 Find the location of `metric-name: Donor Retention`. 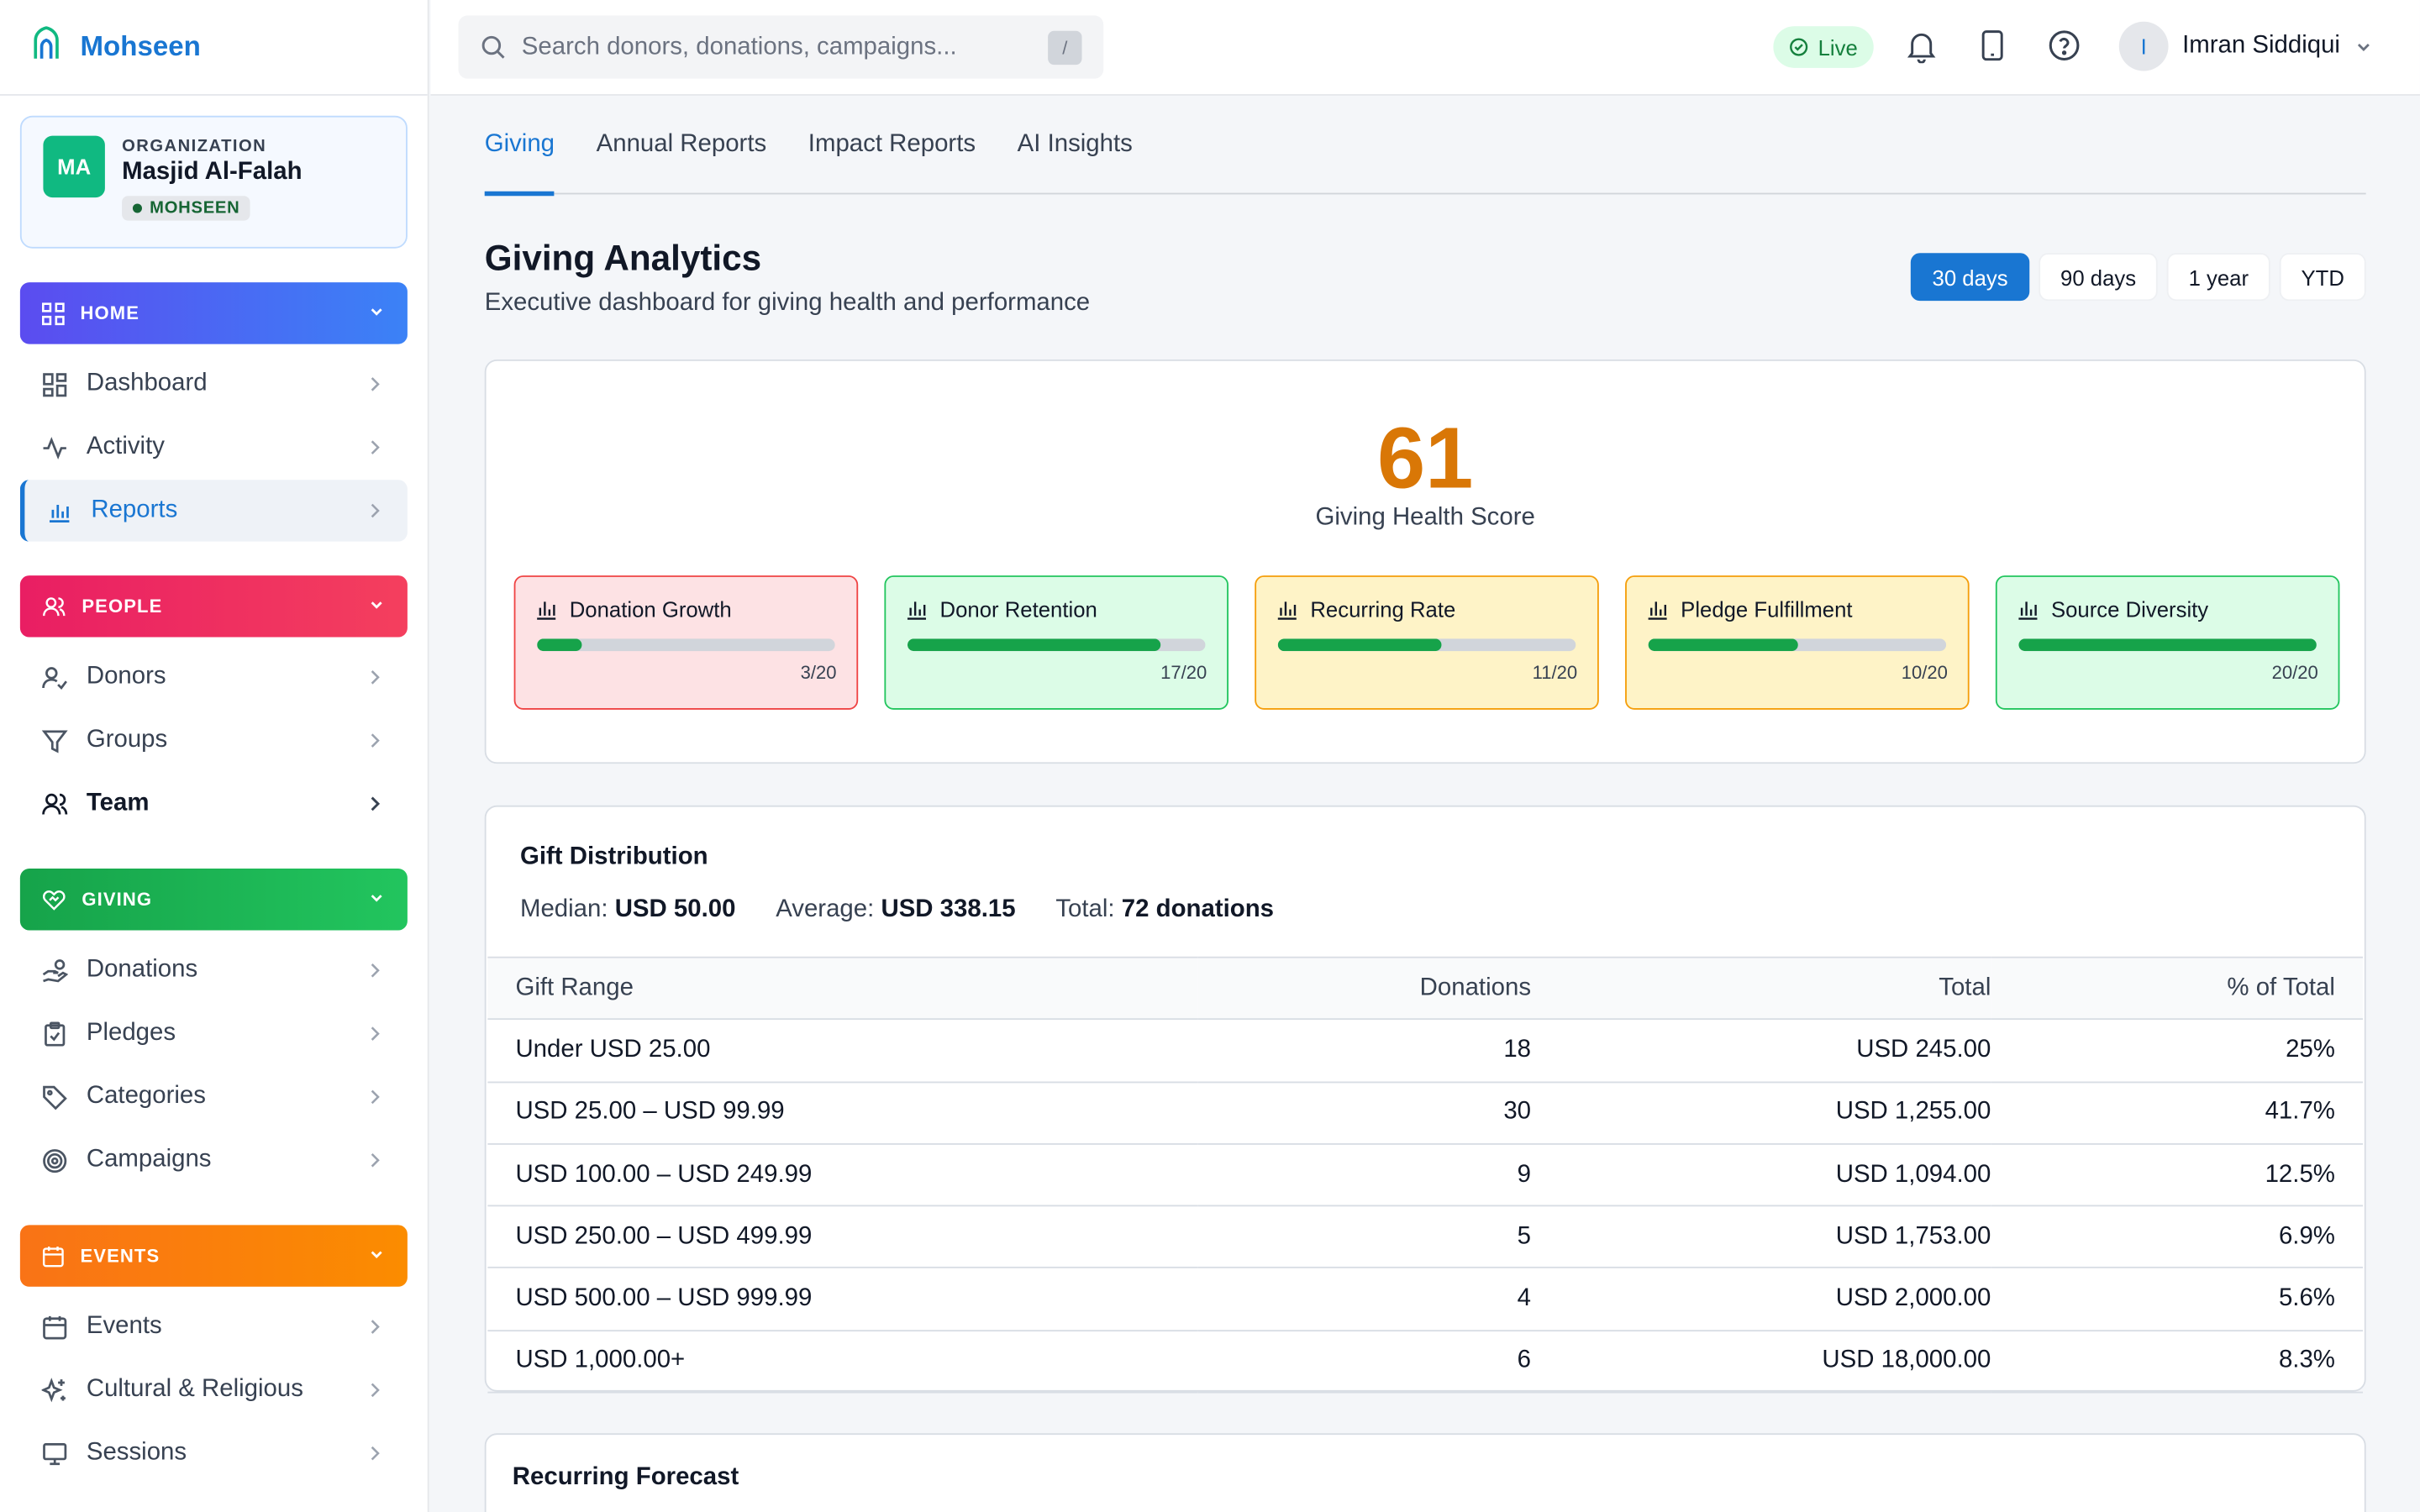

metric-name: Donor Retention is located at coordinates (1018, 609).